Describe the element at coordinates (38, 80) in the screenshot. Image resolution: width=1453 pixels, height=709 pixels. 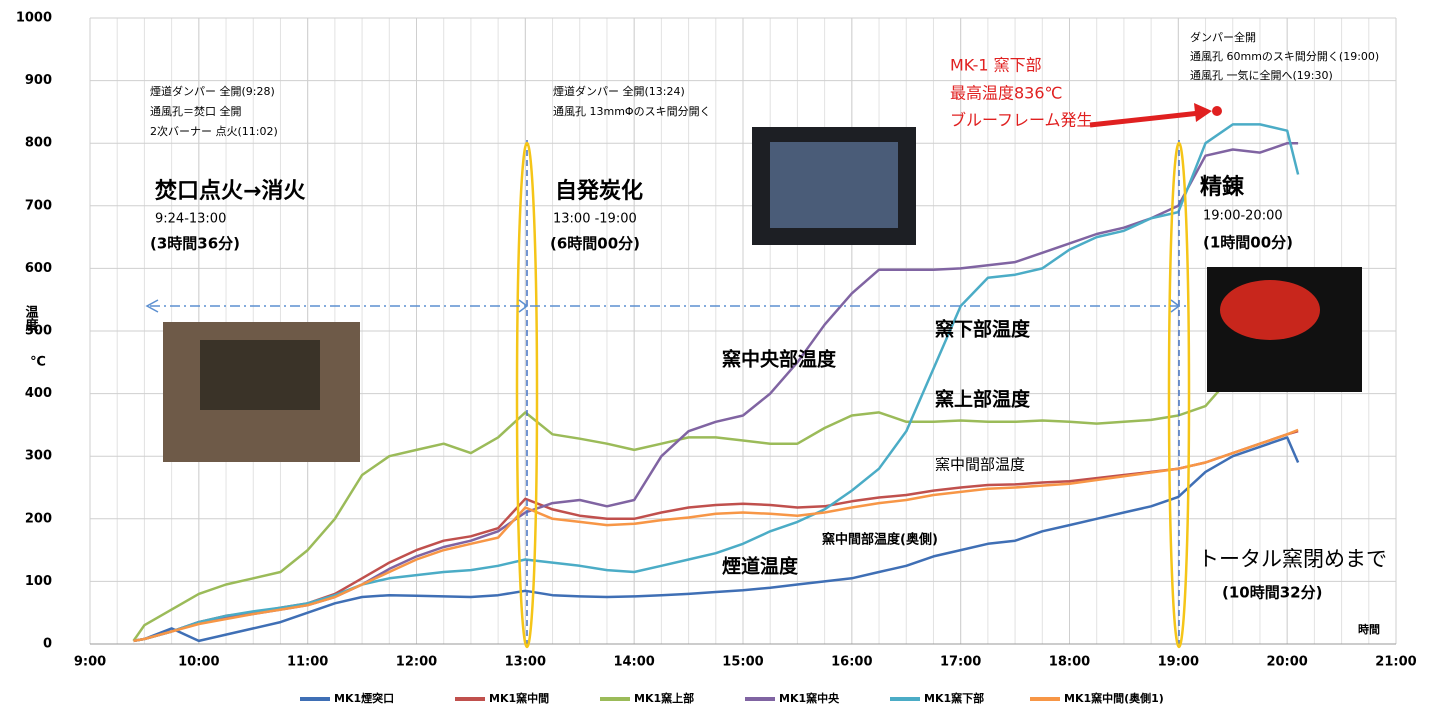
I see `y-tick-label: 900` at that location.